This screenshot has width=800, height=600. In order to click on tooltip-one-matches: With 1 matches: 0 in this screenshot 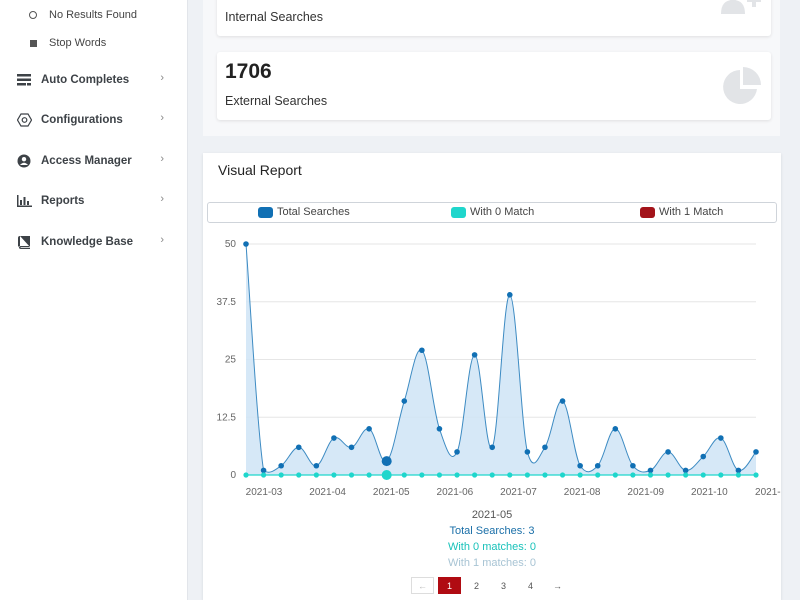, I will do `click(492, 563)`.